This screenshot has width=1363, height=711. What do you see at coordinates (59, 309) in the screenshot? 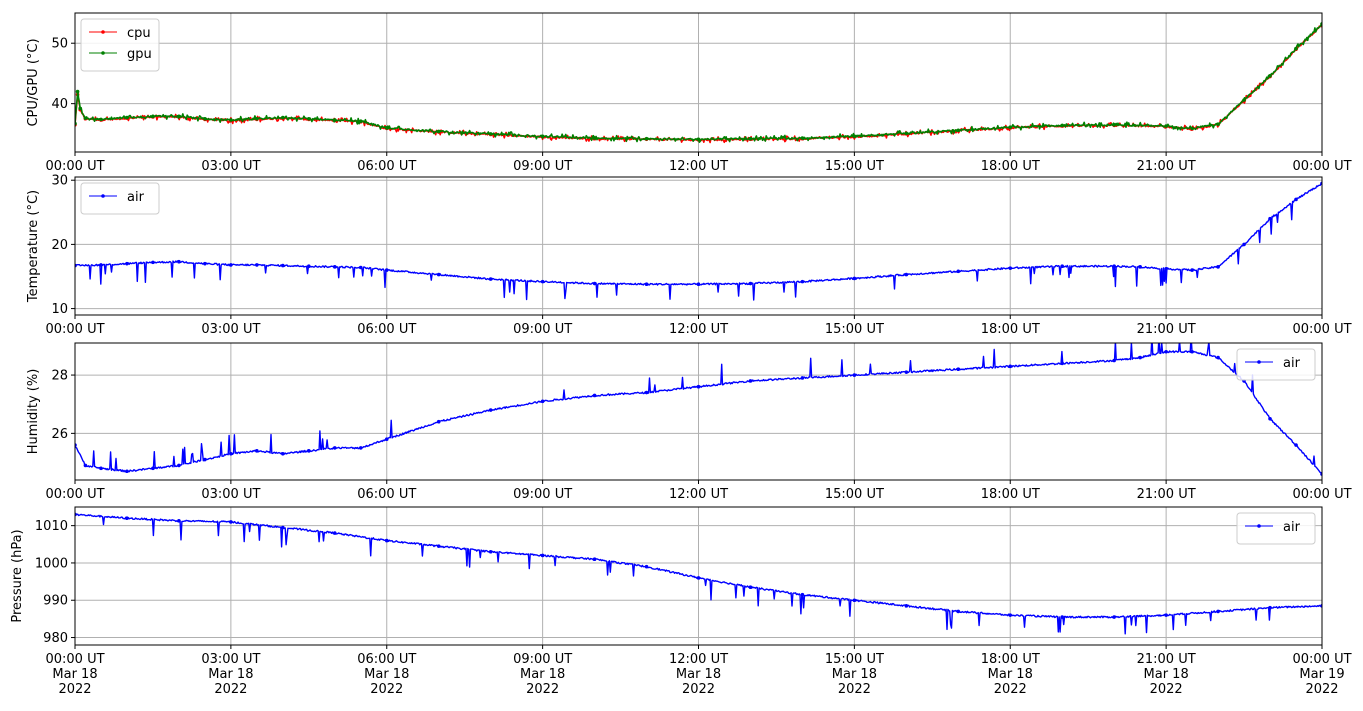
I see `y-tick-label: 10` at bounding box center [59, 309].